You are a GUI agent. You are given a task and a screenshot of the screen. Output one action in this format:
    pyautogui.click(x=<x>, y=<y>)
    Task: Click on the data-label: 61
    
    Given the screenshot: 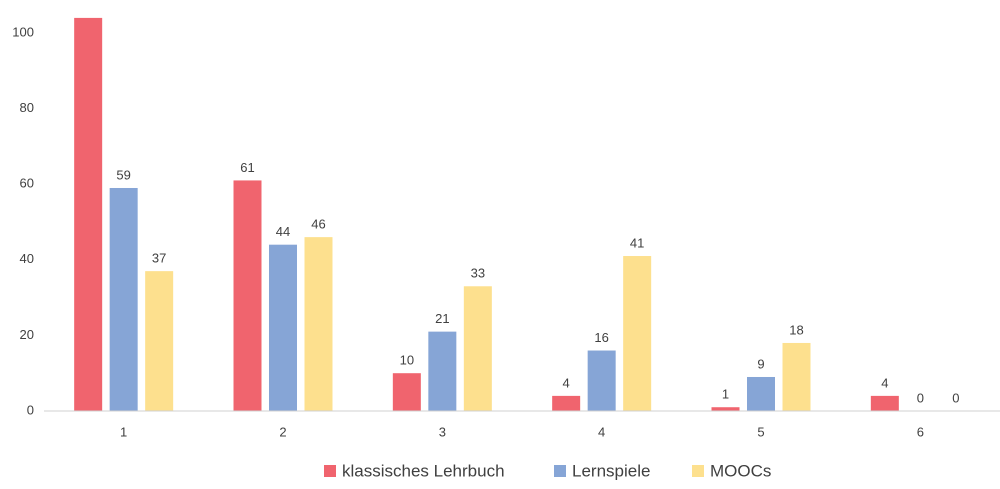 What is the action you would take?
    pyautogui.click(x=247, y=167)
    